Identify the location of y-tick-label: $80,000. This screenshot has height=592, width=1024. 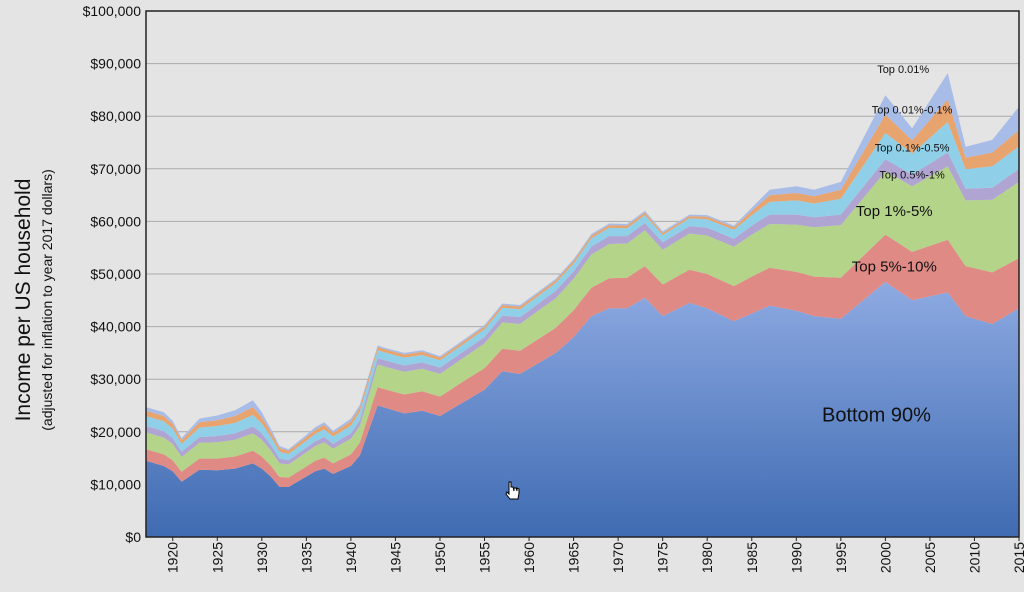
(115, 116).